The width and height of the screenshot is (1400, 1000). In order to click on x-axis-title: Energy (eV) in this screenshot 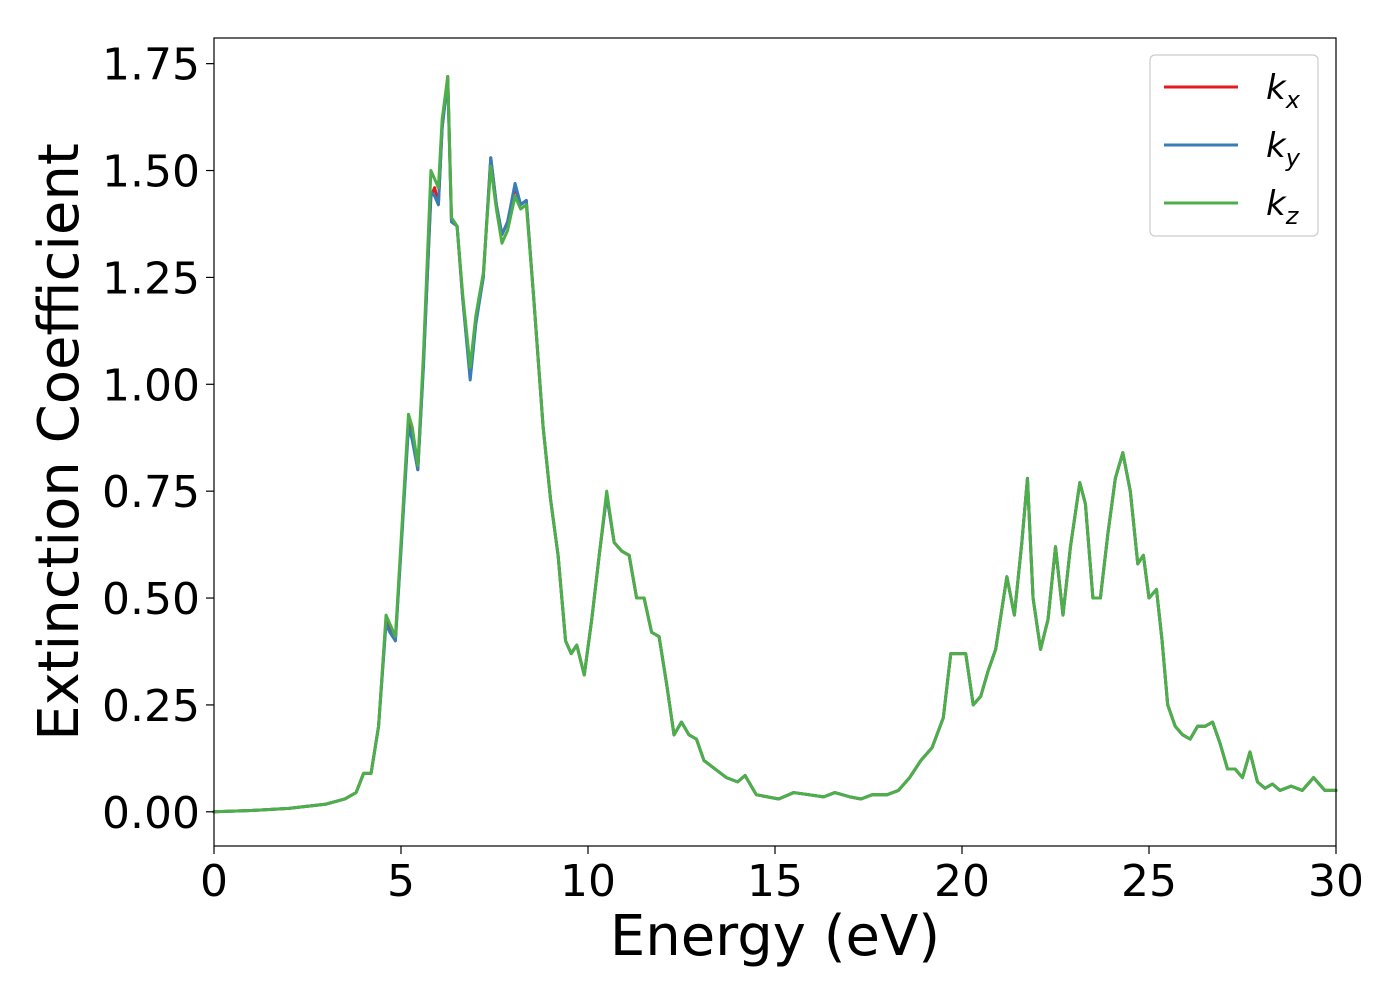, I will do `click(775, 936)`.